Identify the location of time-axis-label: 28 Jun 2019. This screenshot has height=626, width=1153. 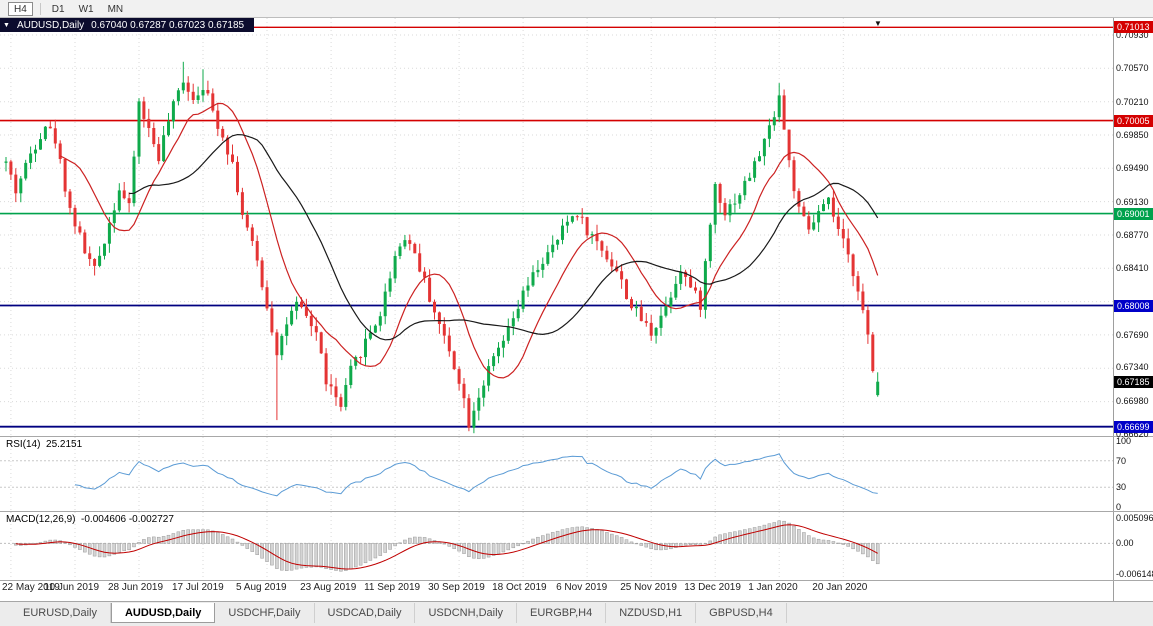
(136, 587).